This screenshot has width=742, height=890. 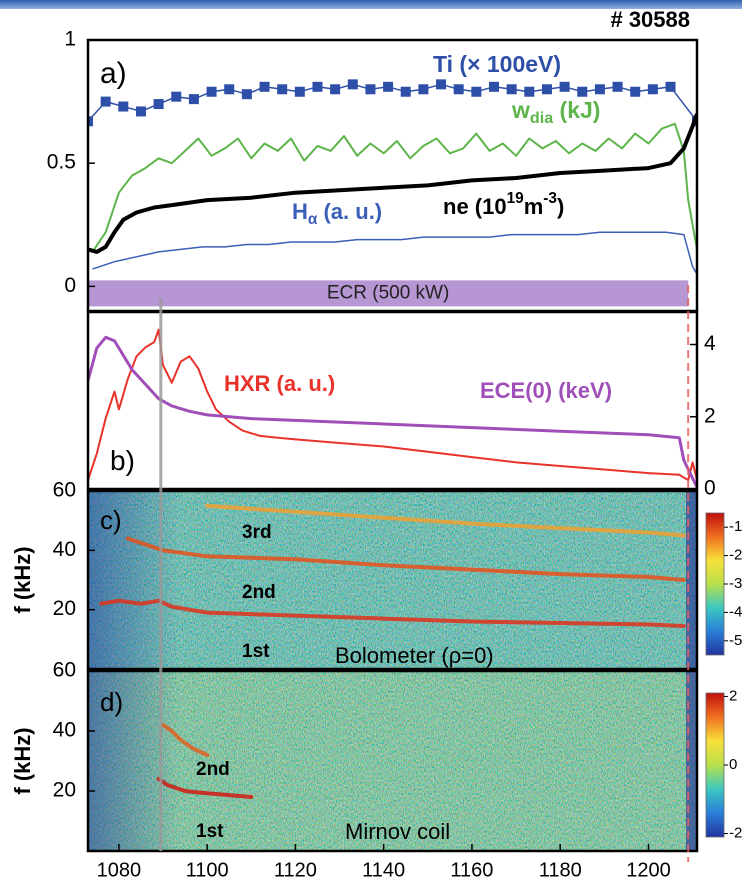 What do you see at coordinates (111, 702) in the screenshot?
I see `annotation-part: d)` at bounding box center [111, 702].